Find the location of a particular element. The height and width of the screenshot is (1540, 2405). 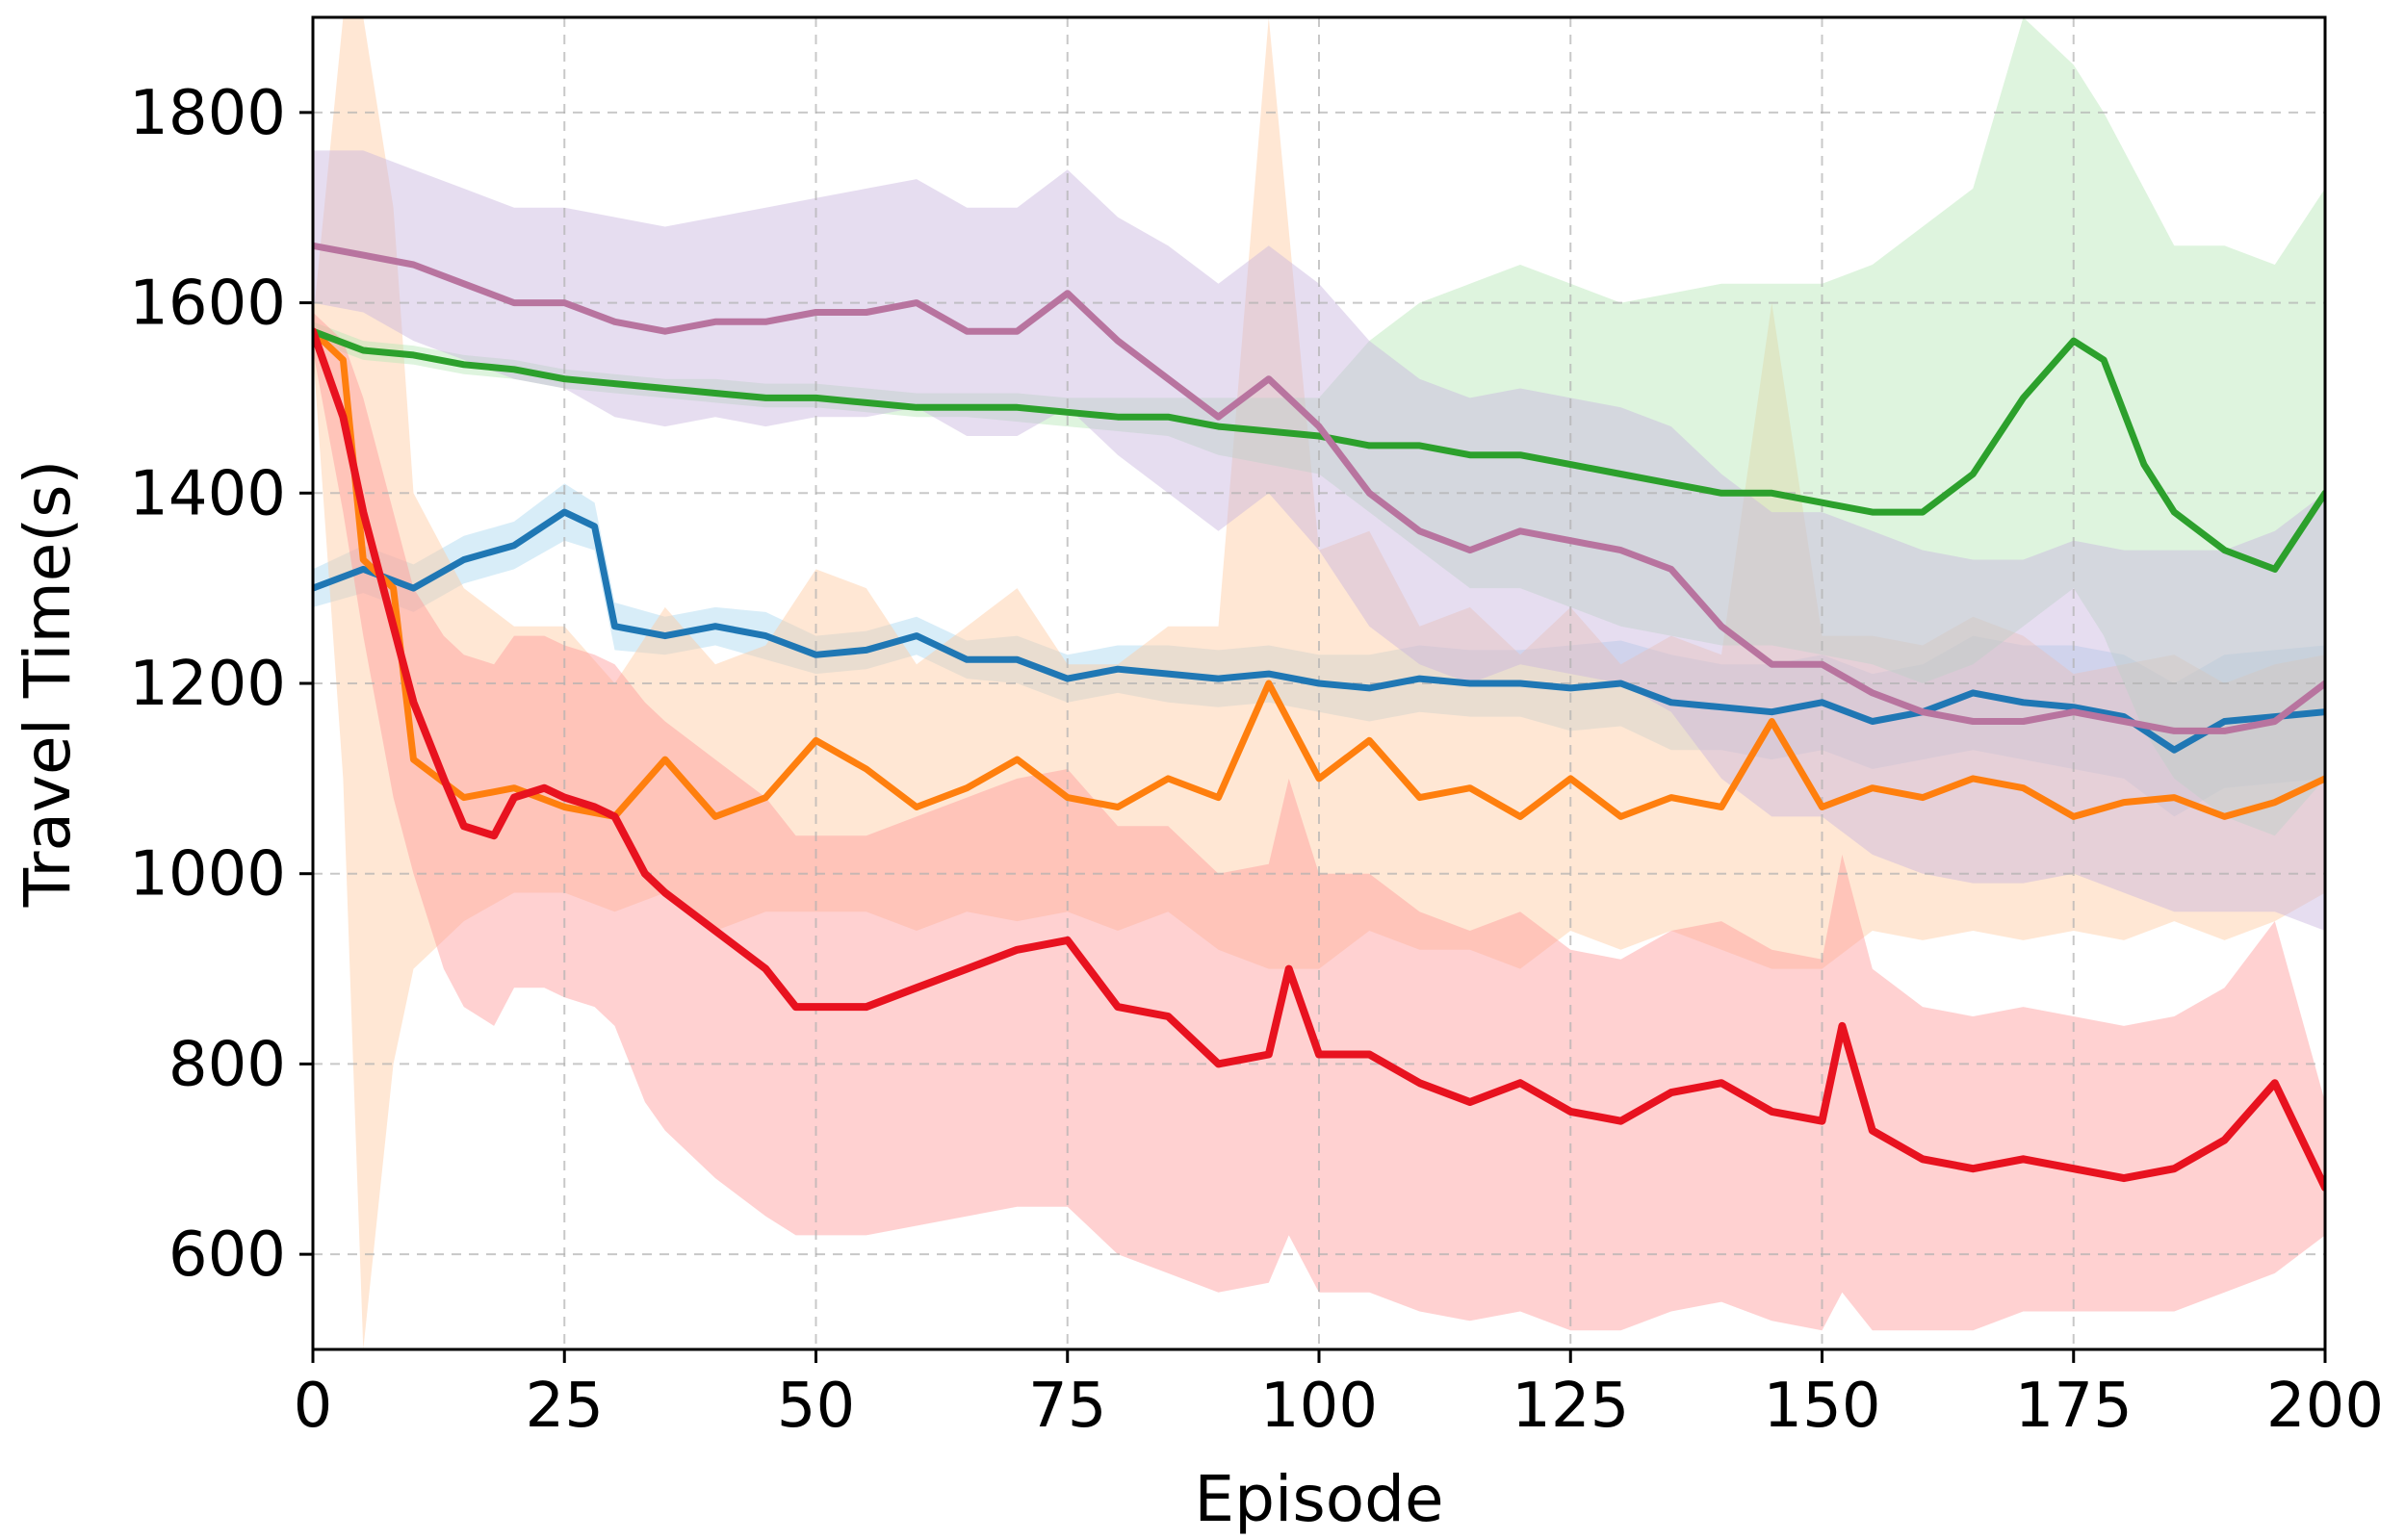

y-tick-label: 1400 is located at coordinates (207, 493).